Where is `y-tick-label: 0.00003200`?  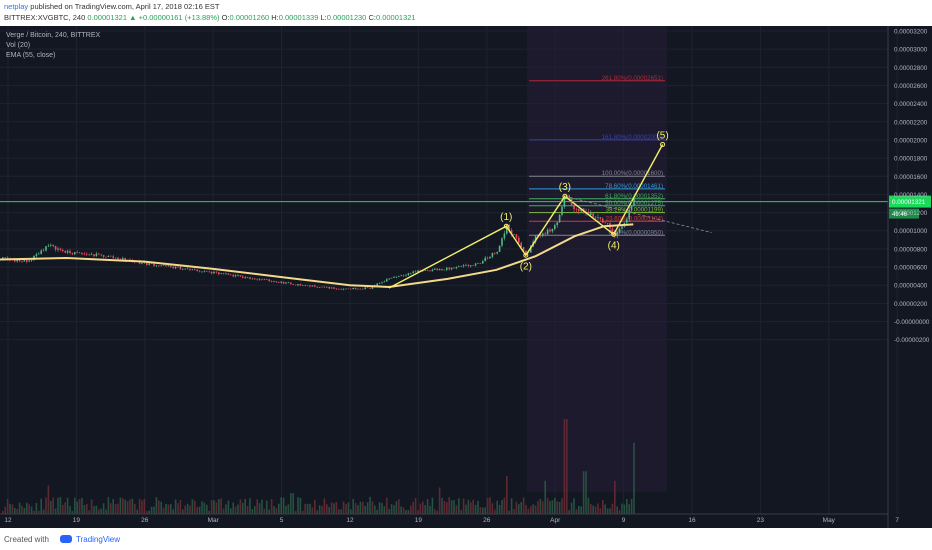 y-tick-label: 0.00003200 is located at coordinates (911, 31).